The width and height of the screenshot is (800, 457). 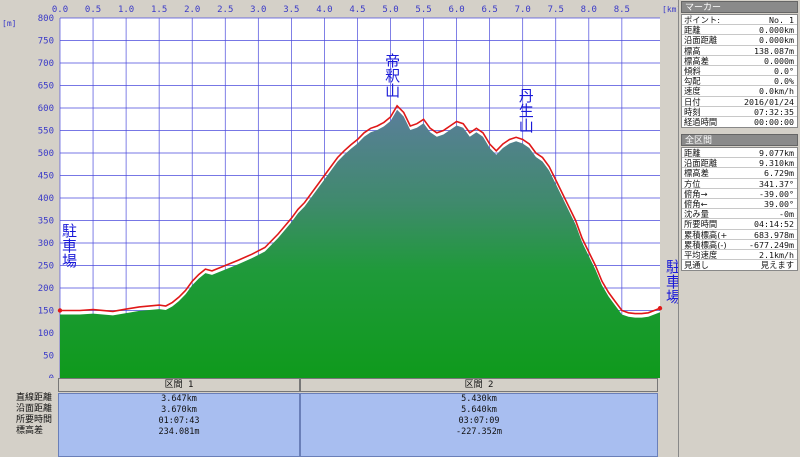 I want to click on section-2-values: 5.430km 5.640km 03:07:09 -227.352m, so click(x=479, y=425).